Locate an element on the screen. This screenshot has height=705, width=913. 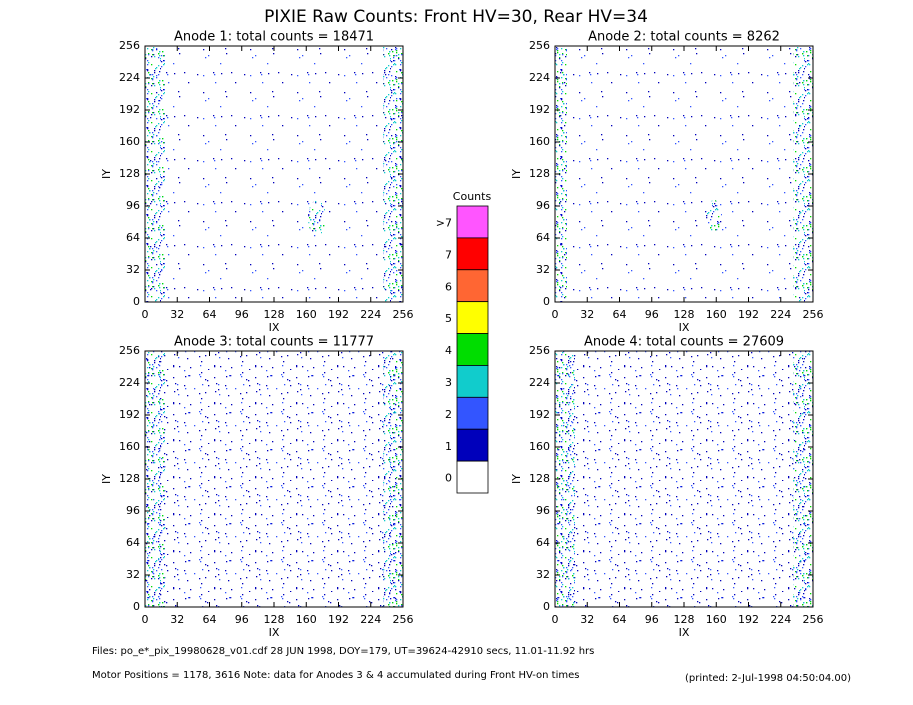
x-tick-label: 0 is located at coordinates (555, 619).